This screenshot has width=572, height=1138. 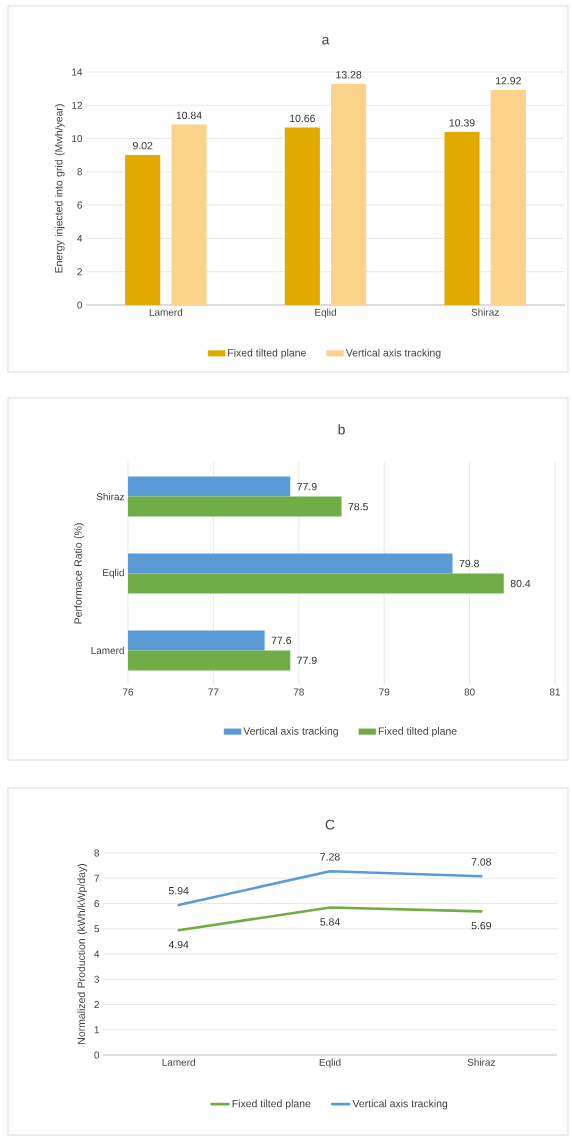 What do you see at coordinates (330, 857) in the screenshot?
I see `data-label: 7.28` at bounding box center [330, 857].